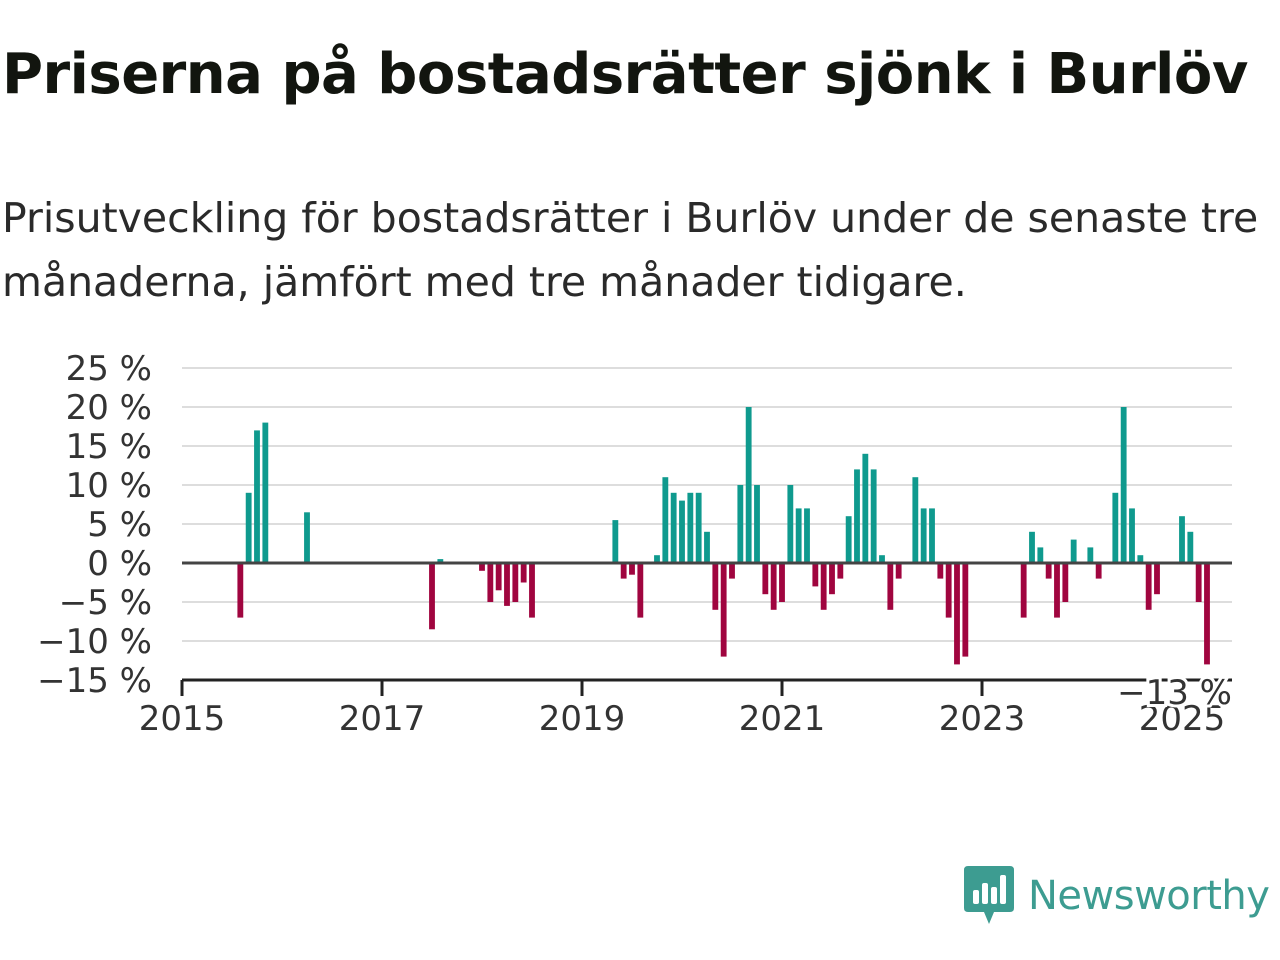  What do you see at coordinates (119, 525) in the screenshot?
I see `y-tick-label: 5 %` at bounding box center [119, 525].